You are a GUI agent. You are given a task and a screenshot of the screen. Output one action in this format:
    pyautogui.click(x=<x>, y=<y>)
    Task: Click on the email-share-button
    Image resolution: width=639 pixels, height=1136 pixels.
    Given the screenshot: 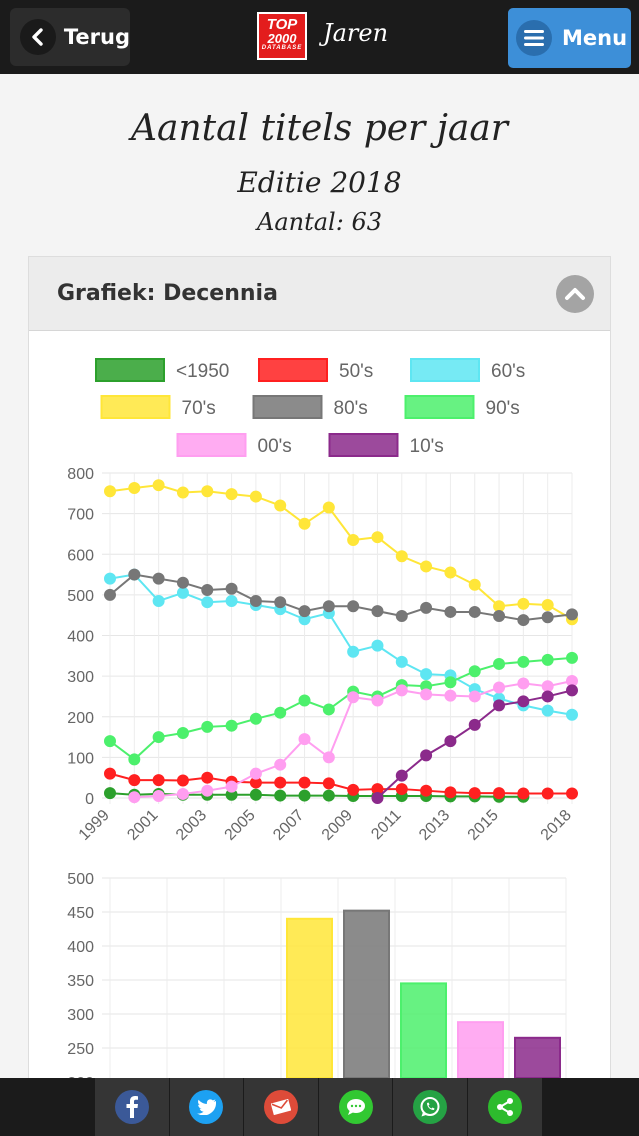 What is the action you would take?
    pyautogui.click(x=281, y=1107)
    